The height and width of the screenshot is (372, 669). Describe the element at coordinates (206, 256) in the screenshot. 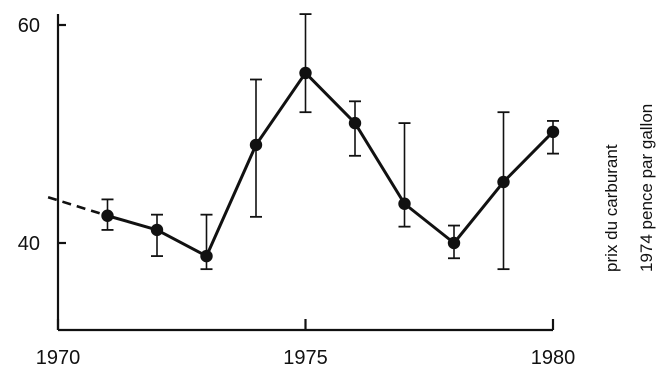

I see `data-point-1973` at that location.